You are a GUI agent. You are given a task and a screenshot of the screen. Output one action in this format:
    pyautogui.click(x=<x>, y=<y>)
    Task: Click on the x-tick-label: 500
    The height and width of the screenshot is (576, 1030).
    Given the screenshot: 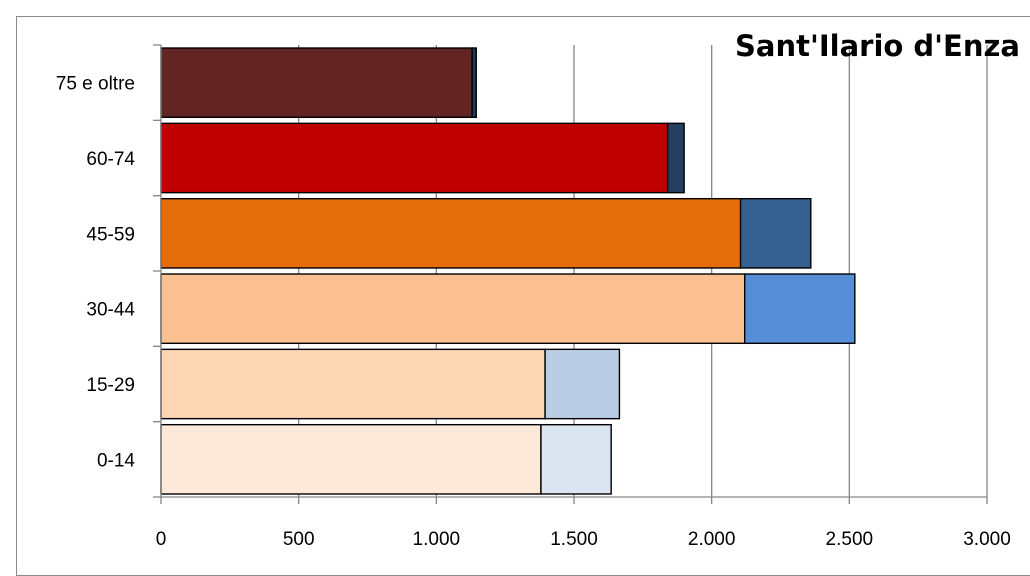 What is the action you would take?
    pyautogui.click(x=299, y=539)
    